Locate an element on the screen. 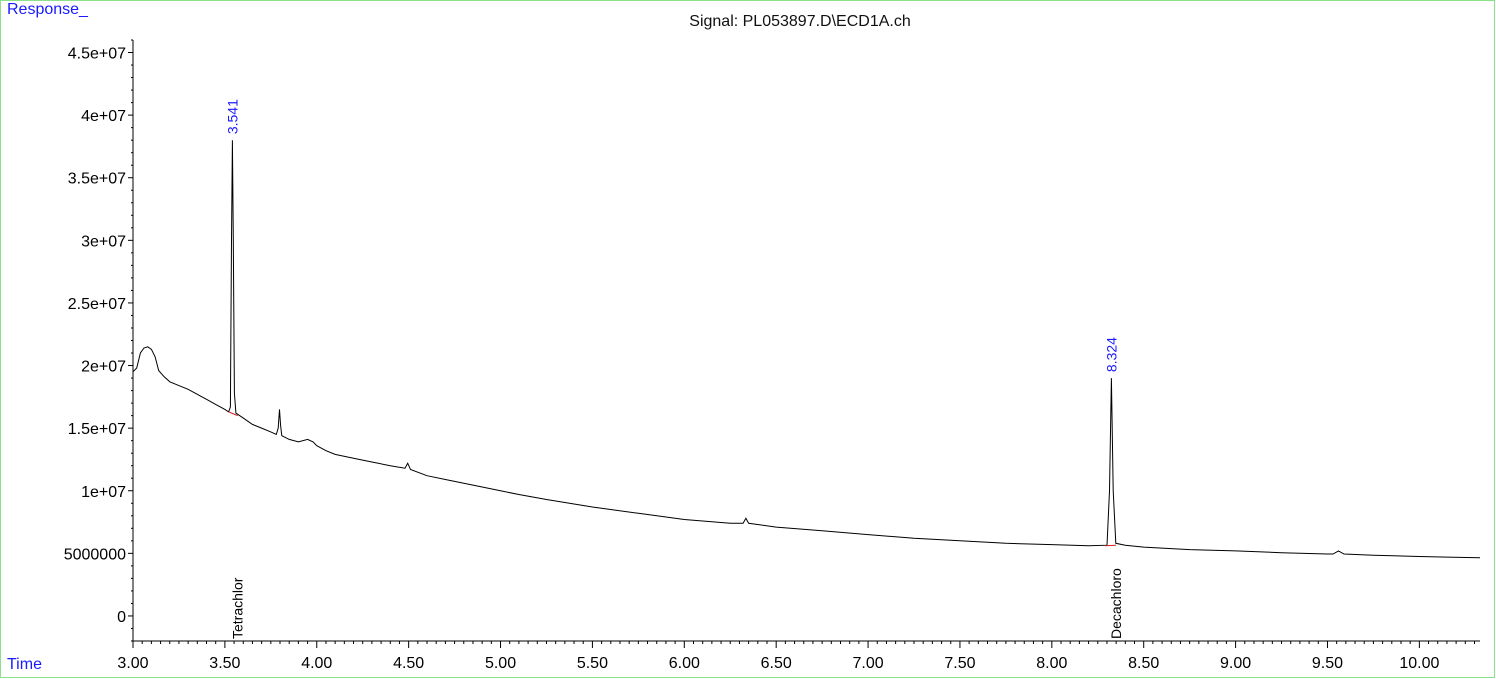  y-tick-label: 0 is located at coordinates (121, 617).